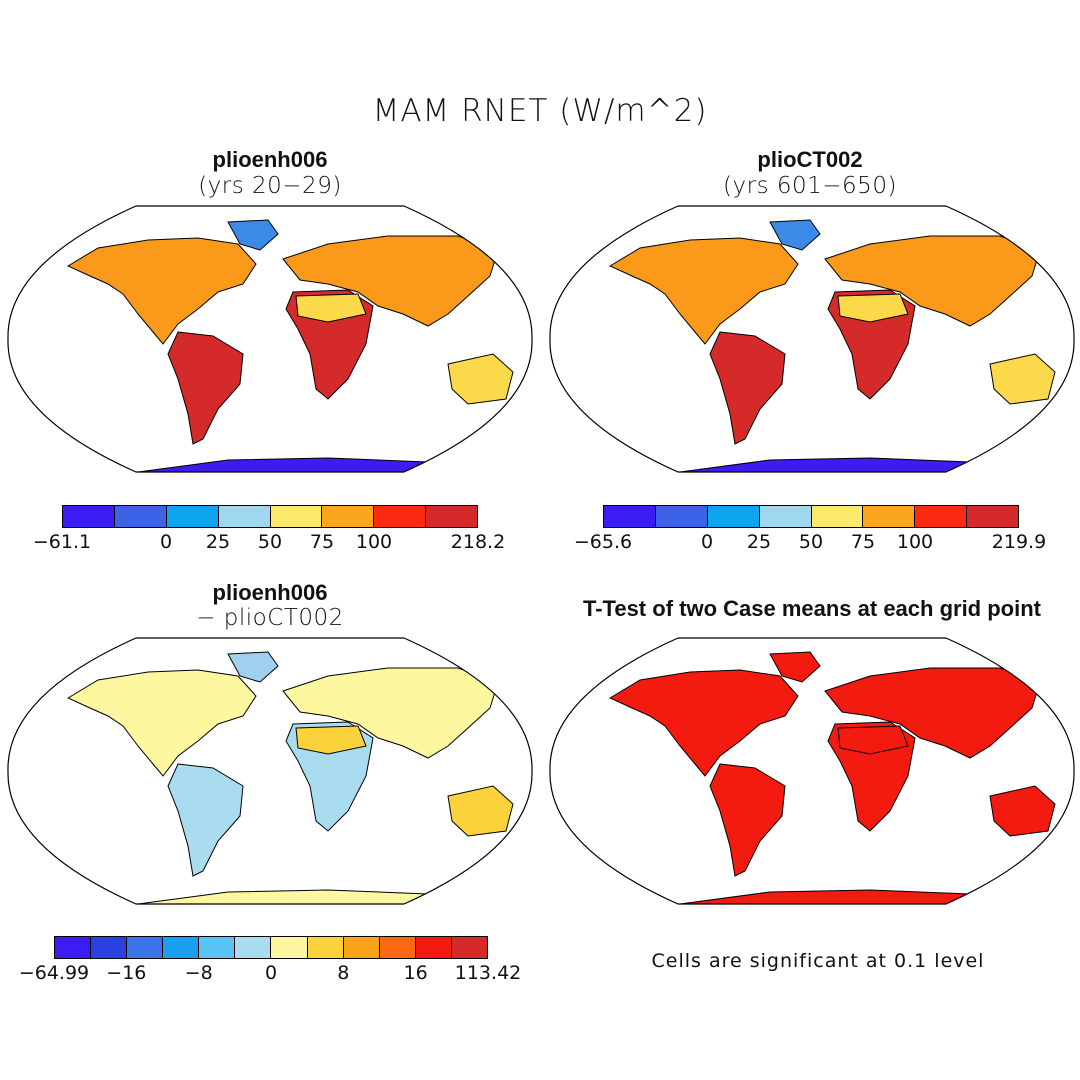 Image resolution: width=1080 pixels, height=1080 pixels. I want to click on panel2-colorbar: −65.6 0 25 50 75 100 219.9, so click(810, 529).